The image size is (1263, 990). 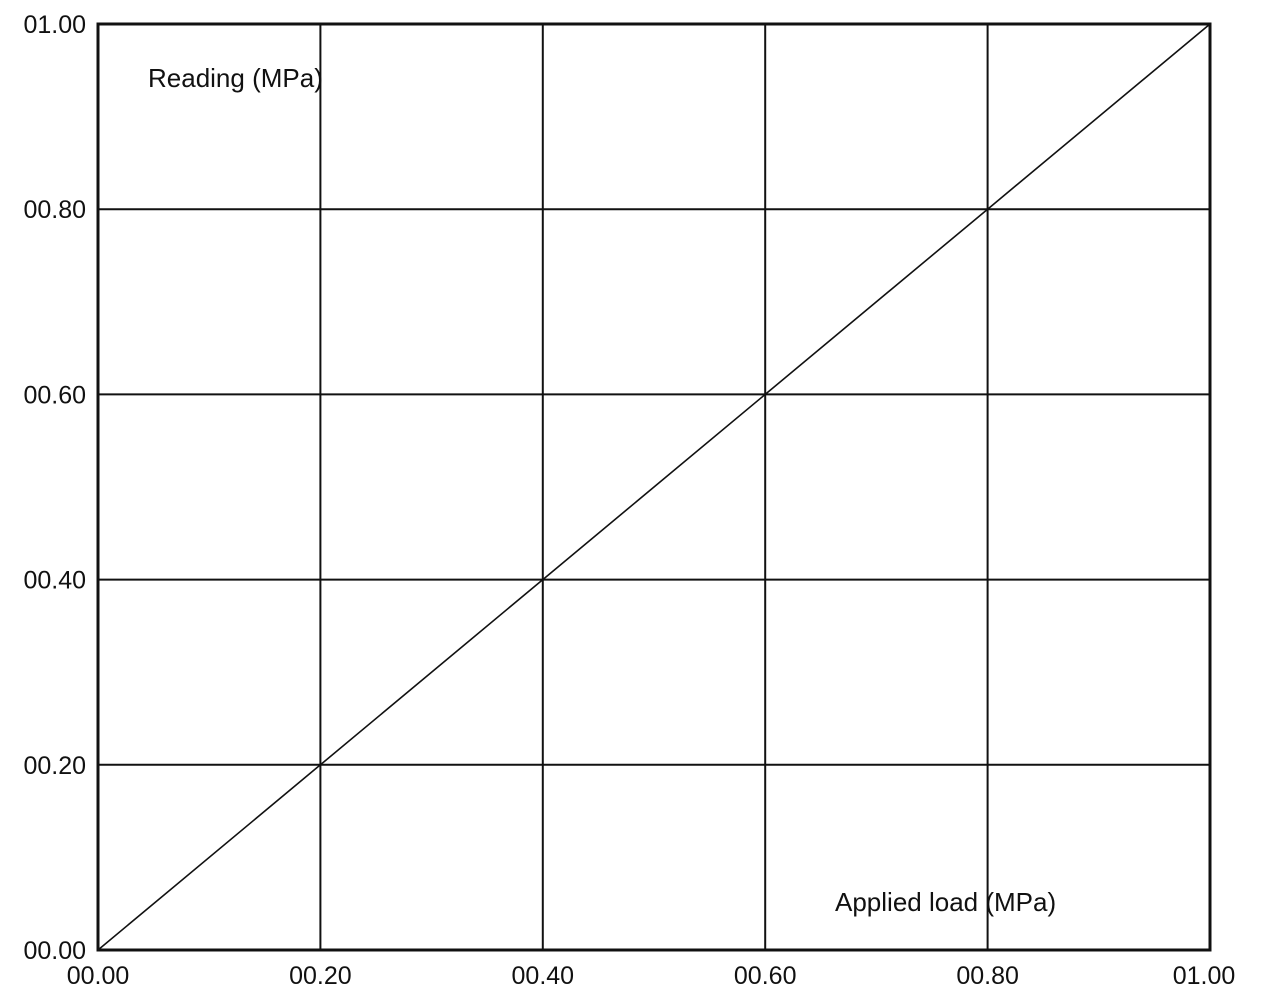 What do you see at coordinates (54, 581) in the screenshot?
I see `y-tick-label: 00.40` at bounding box center [54, 581].